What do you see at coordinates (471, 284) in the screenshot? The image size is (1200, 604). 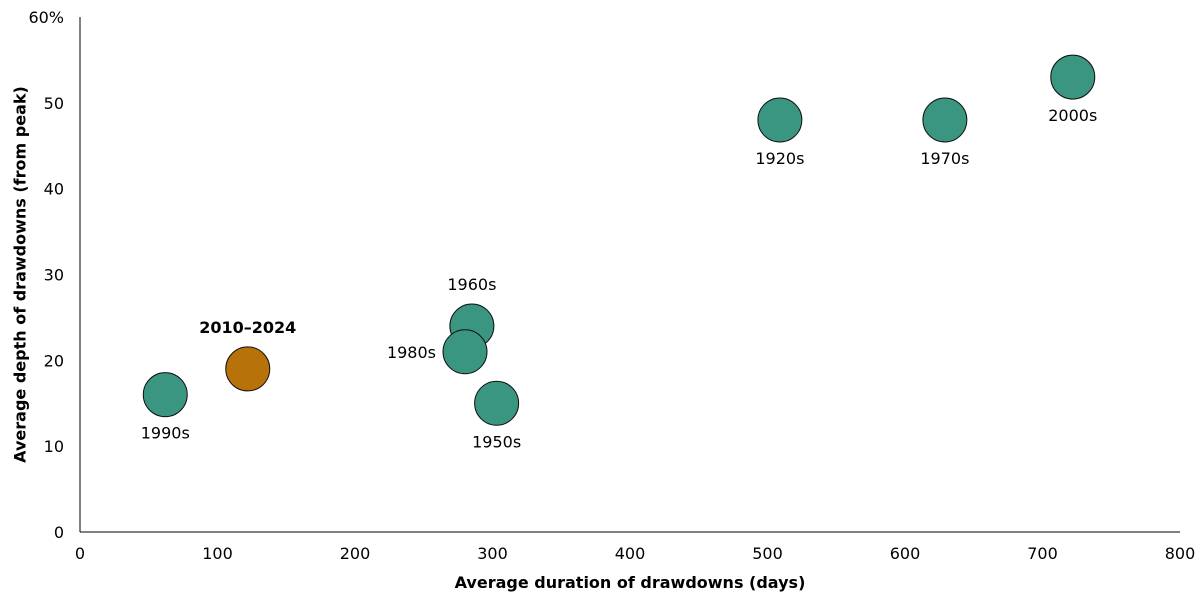 I see `point-label: 1960s` at bounding box center [471, 284].